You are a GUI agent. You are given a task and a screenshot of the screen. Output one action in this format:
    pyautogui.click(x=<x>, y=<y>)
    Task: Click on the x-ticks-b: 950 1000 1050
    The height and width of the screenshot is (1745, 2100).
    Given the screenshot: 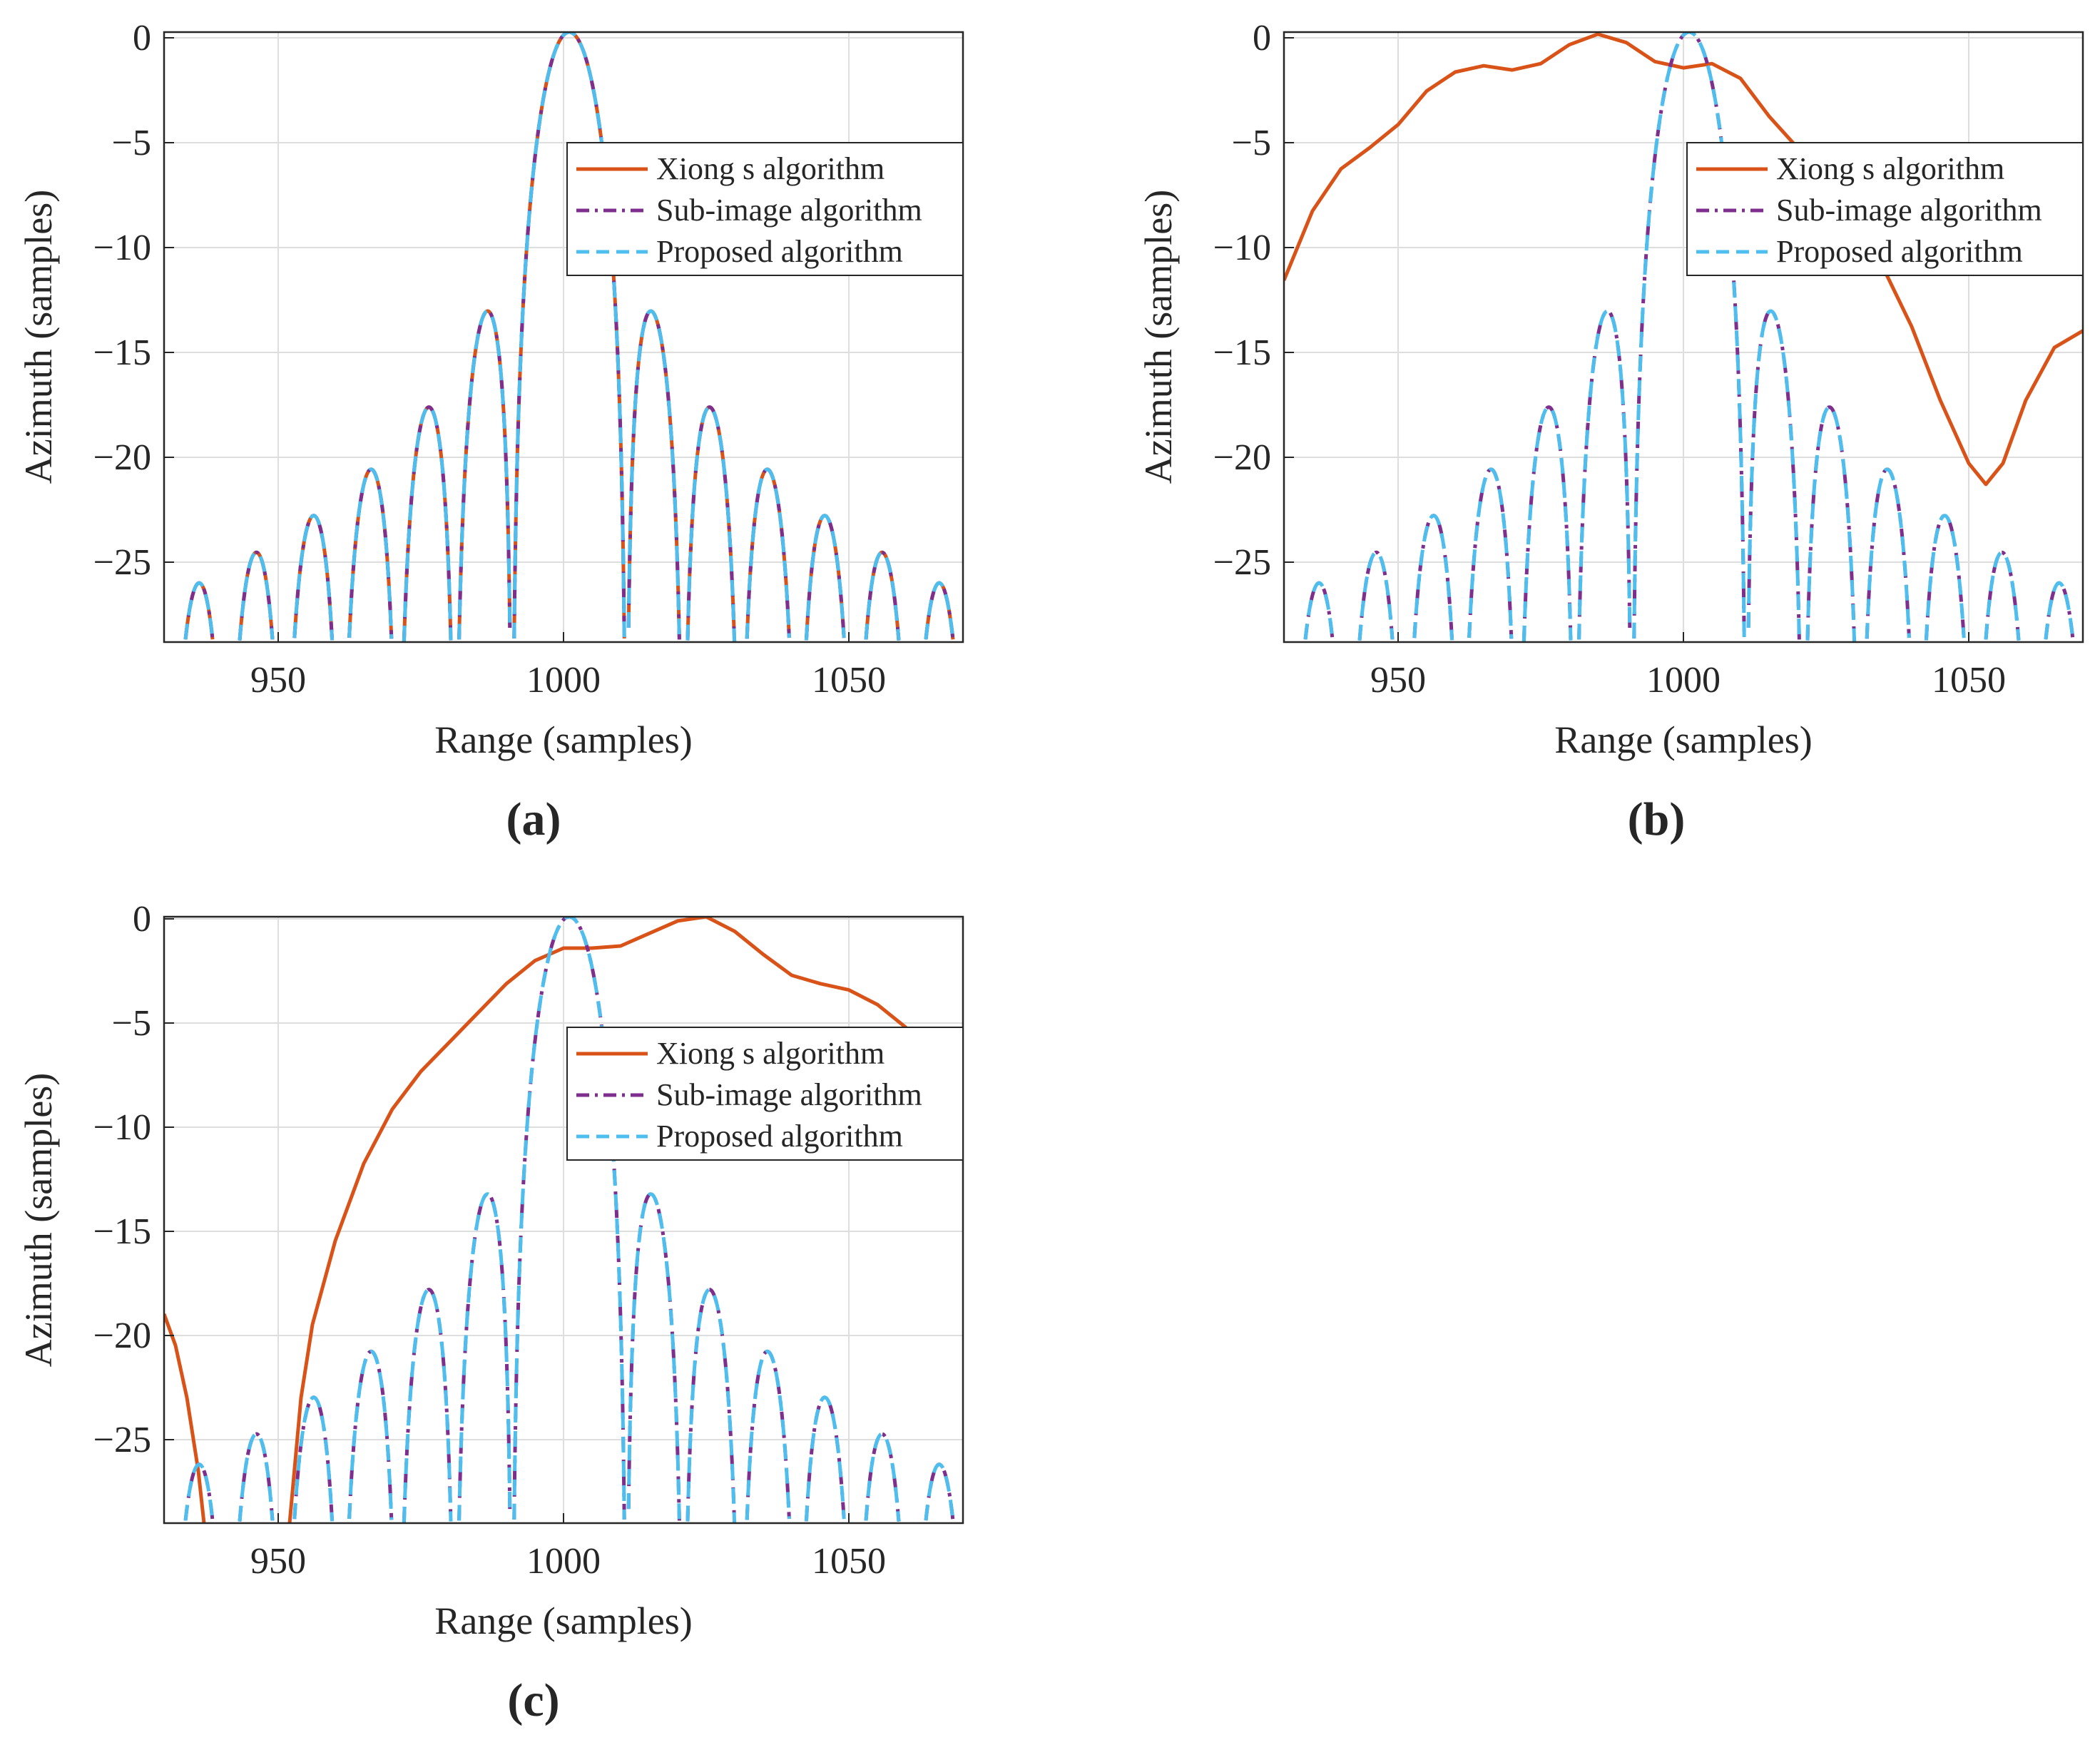 What is the action you would take?
    pyautogui.click(x=1688, y=666)
    